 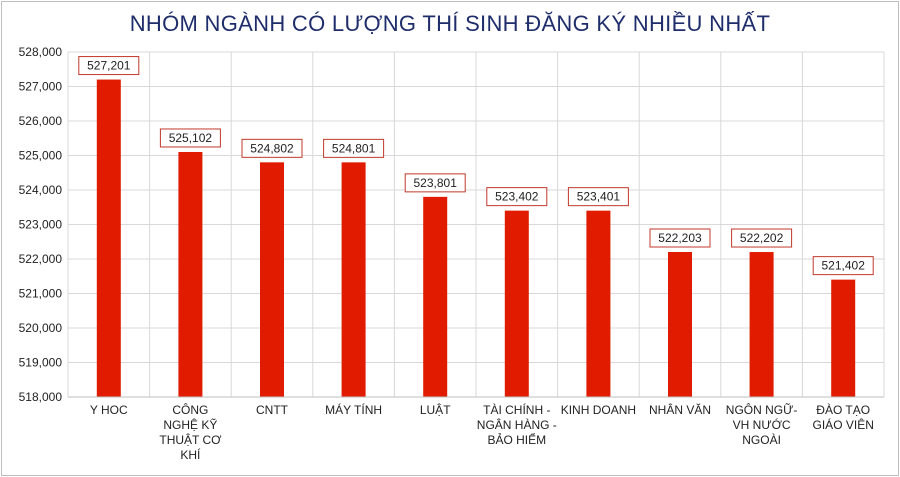 I want to click on x-category-line: VH NƯỚC, so click(x=762, y=424).